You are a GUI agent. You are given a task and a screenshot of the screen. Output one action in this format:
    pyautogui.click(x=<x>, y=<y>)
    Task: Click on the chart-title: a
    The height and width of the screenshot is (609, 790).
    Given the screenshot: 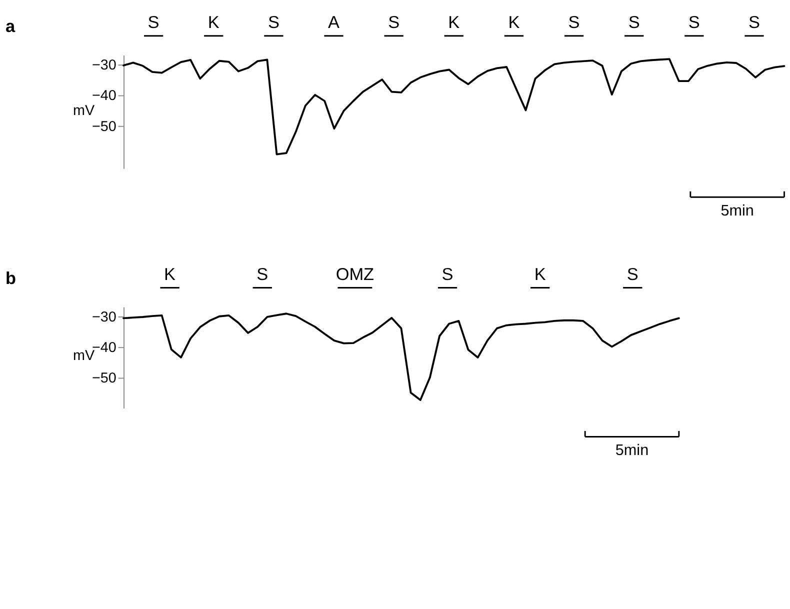 What is the action you would take?
    pyautogui.click(x=11, y=26)
    